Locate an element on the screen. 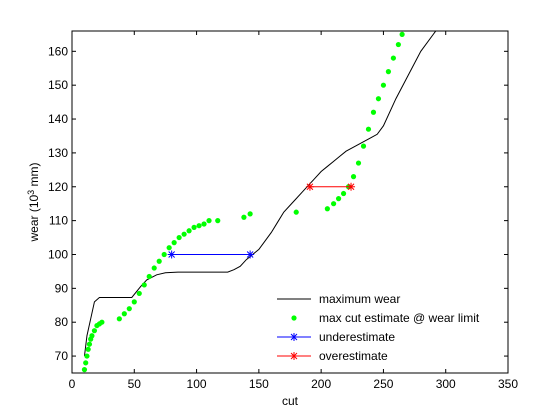 The image size is (560, 420). y-axis-label-superscript: 3 is located at coordinates (31, 192).